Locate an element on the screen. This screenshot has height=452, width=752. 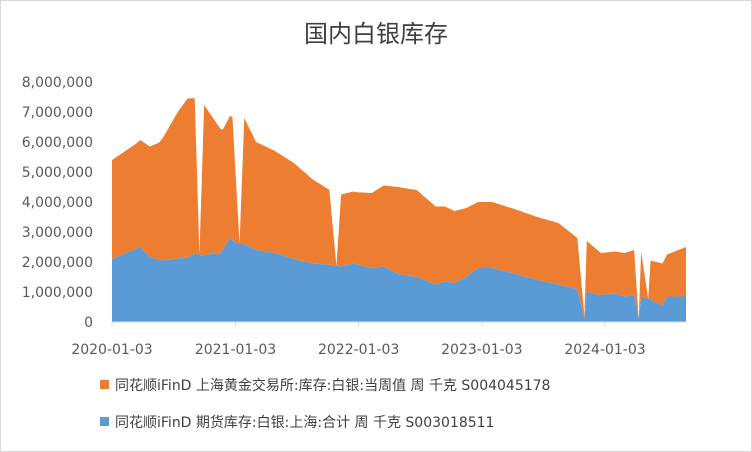
y-tick-label: 4,000,000 is located at coordinates (57, 203).